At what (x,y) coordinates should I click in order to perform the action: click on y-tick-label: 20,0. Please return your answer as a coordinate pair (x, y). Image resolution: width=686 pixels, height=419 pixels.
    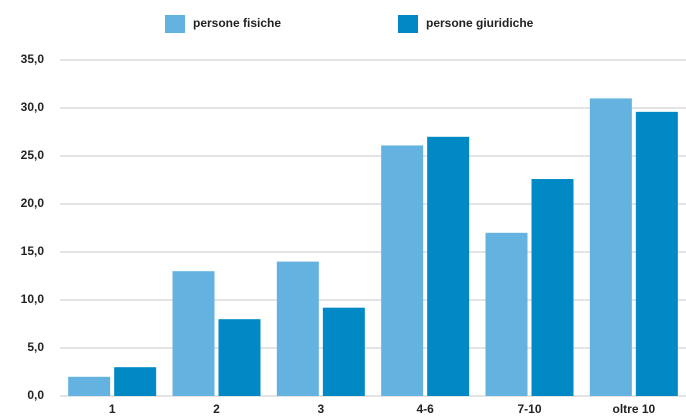
    Looking at the image, I should click on (33, 203).